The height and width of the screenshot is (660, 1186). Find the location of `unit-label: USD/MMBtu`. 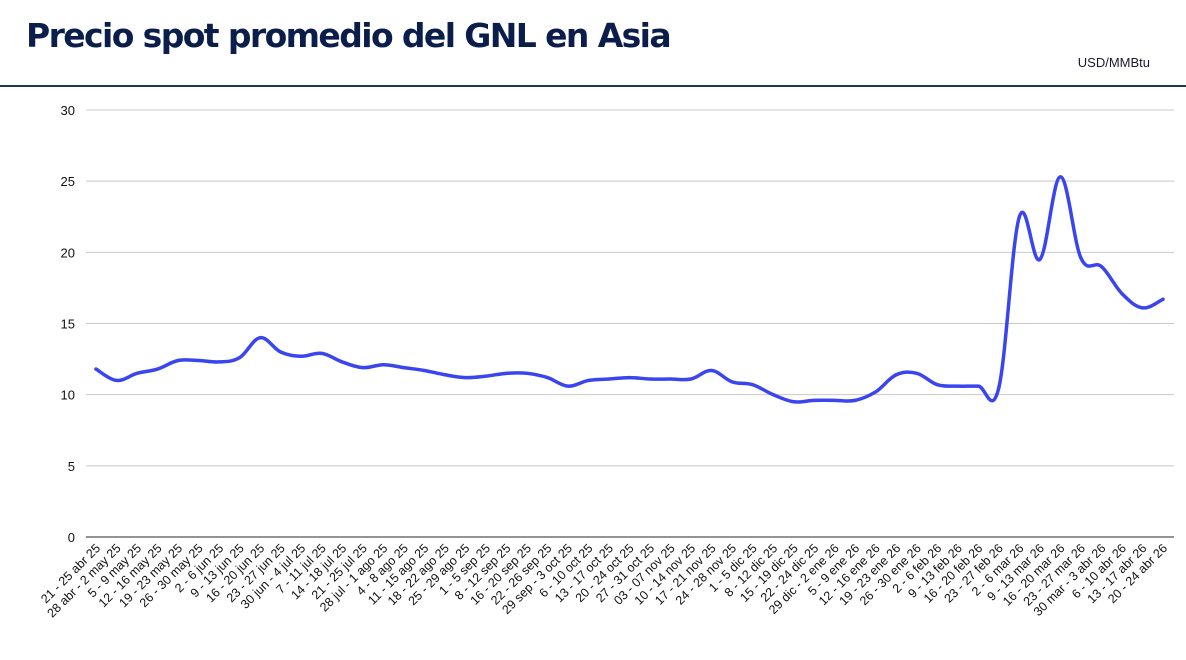

unit-label: USD/MMBtu is located at coordinates (1113, 62).